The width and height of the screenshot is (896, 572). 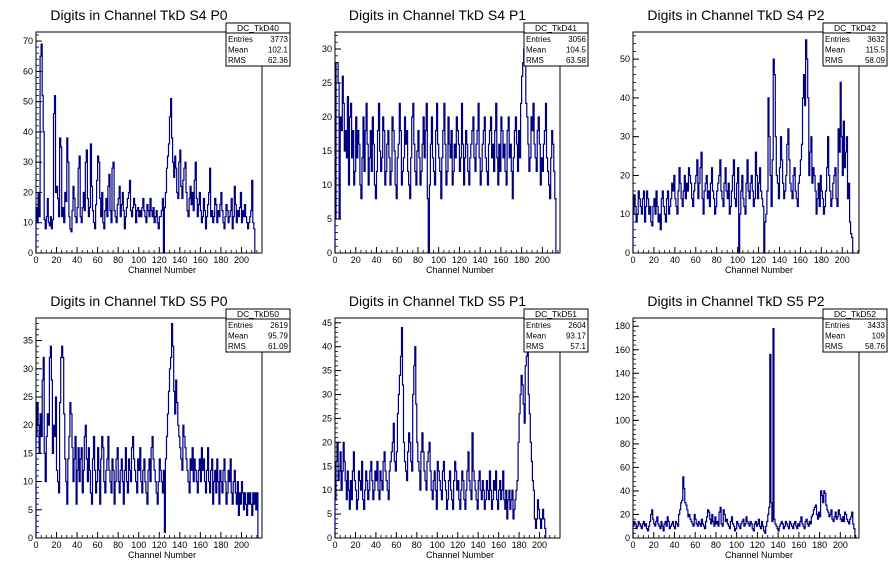 I want to click on stats-row-value: 102.1, so click(x=278, y=50).